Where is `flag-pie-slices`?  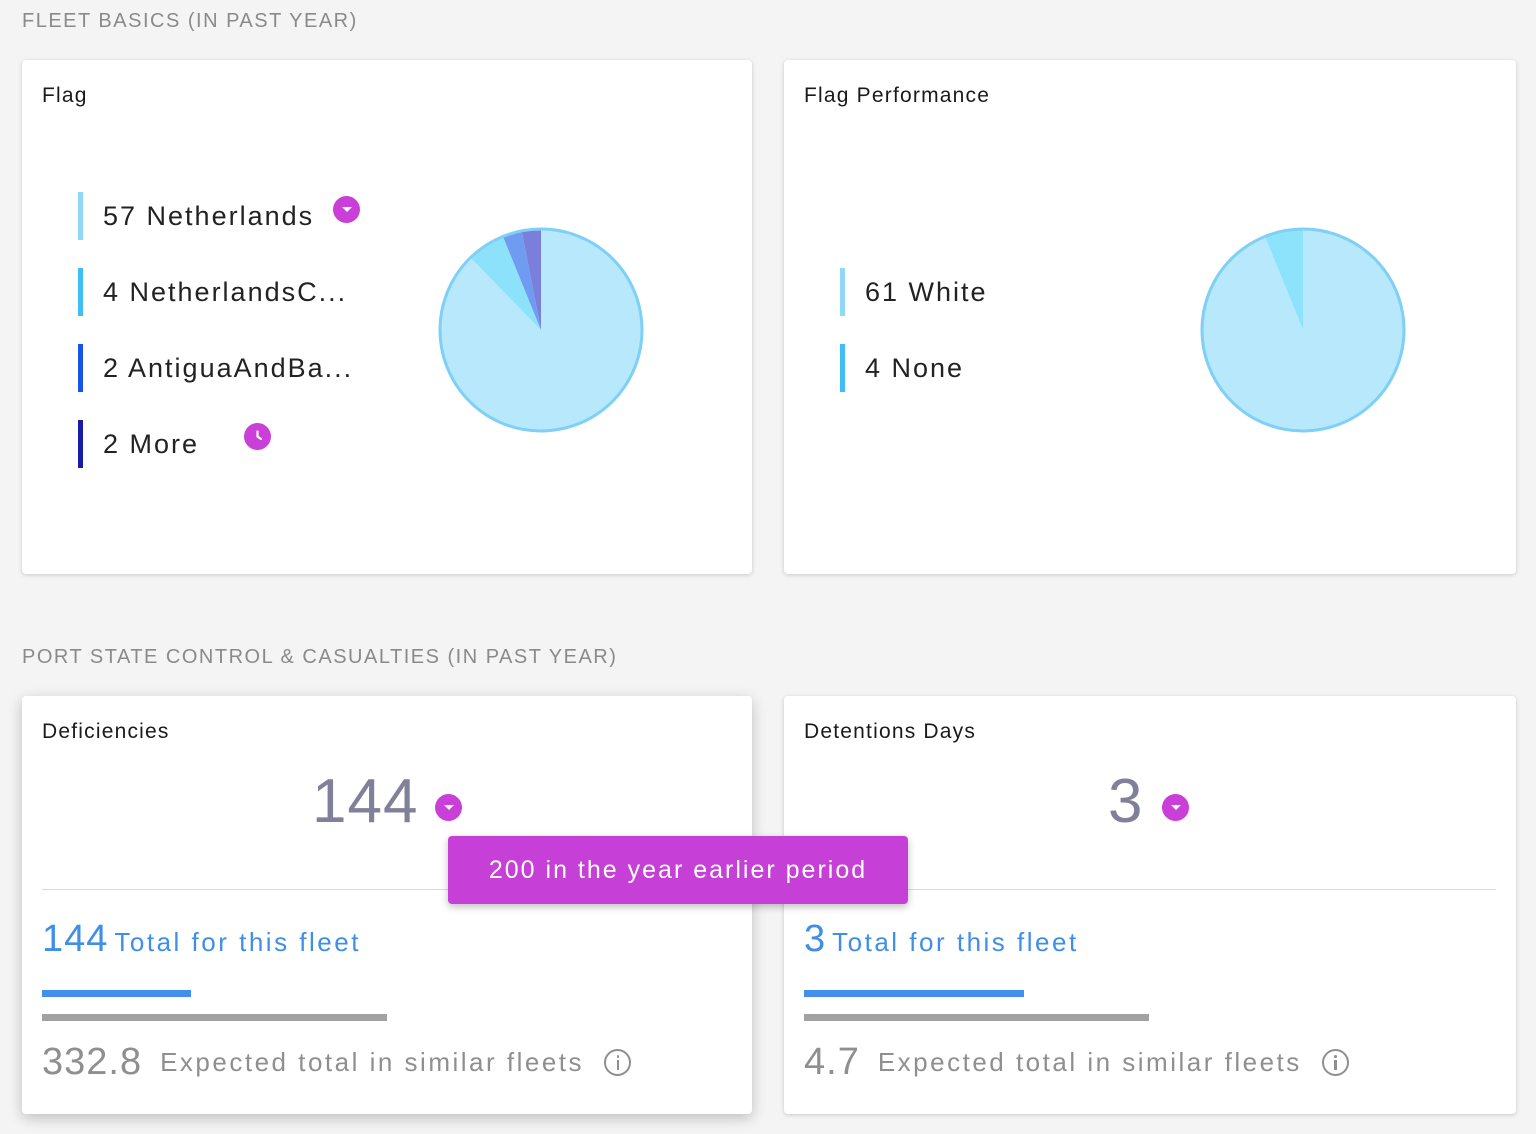 flag-pie-slices is located at coordinates (541, 330).